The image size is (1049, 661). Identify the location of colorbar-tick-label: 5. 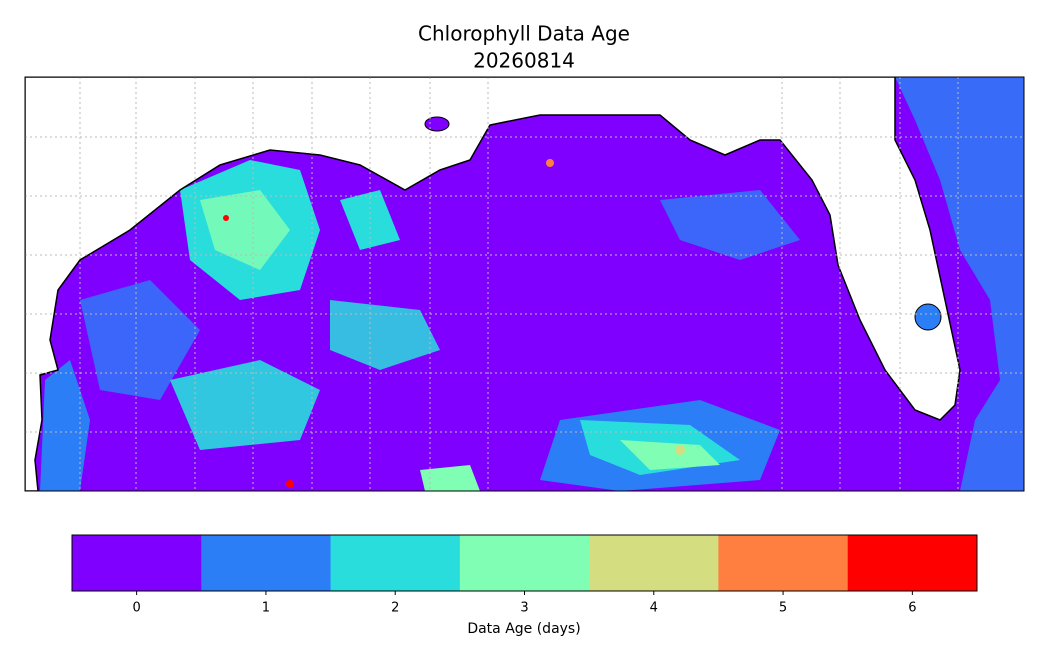
(783, 608).